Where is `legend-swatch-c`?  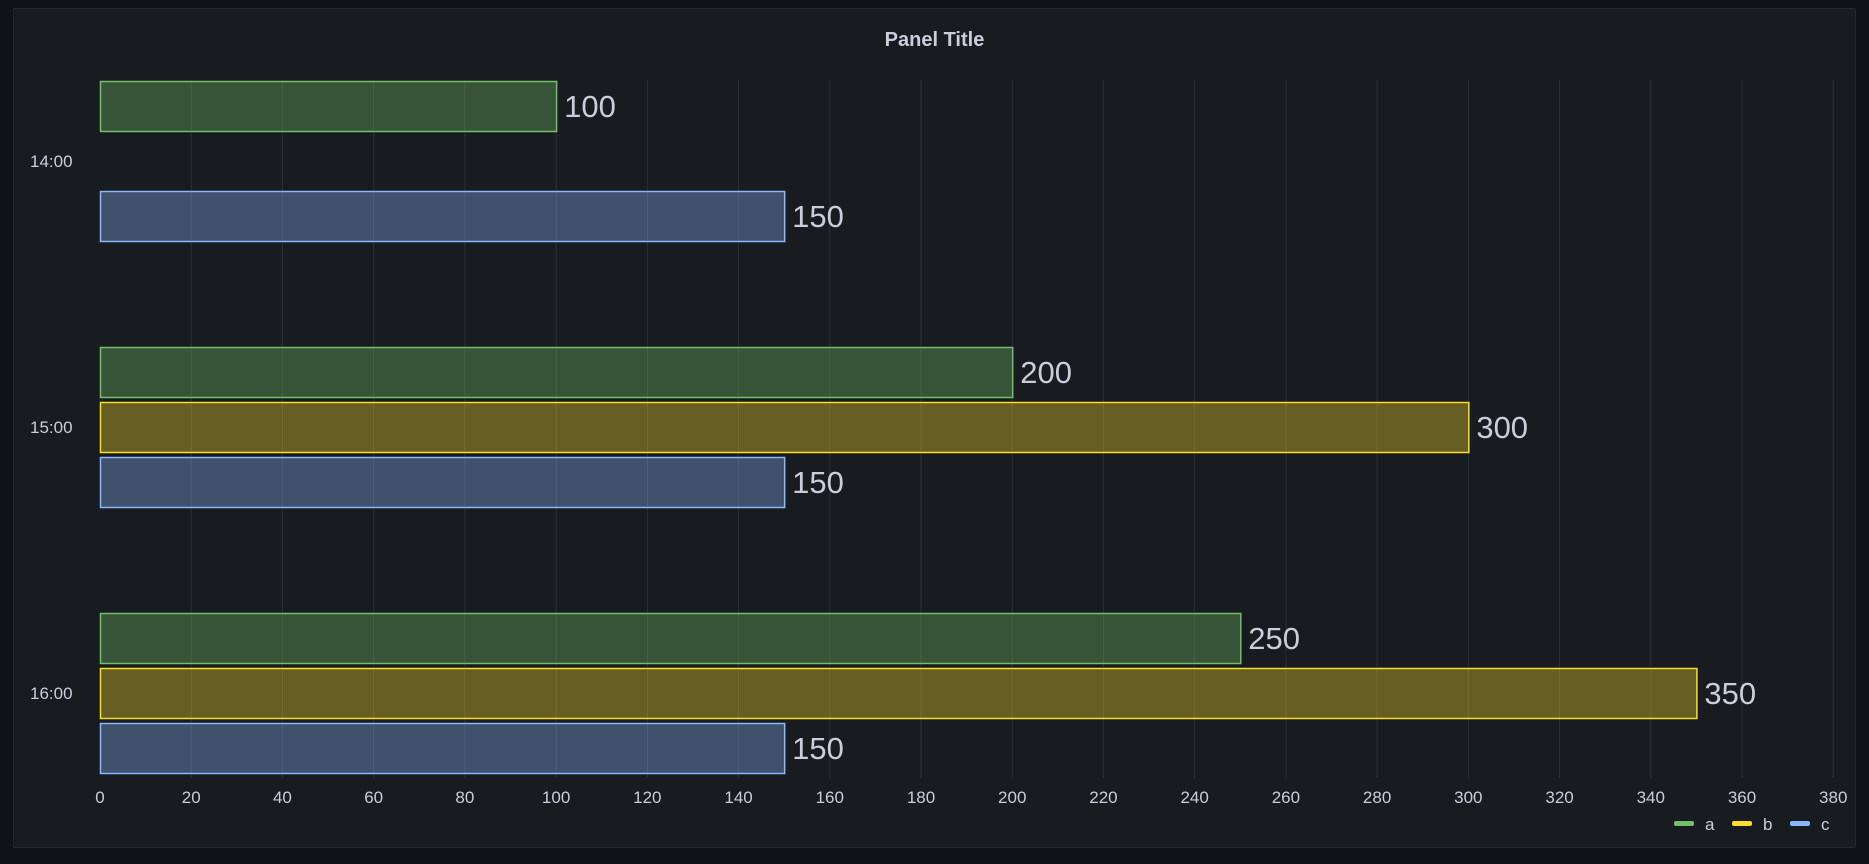
legend-swatch-c is located at coordinates (1800, 823).